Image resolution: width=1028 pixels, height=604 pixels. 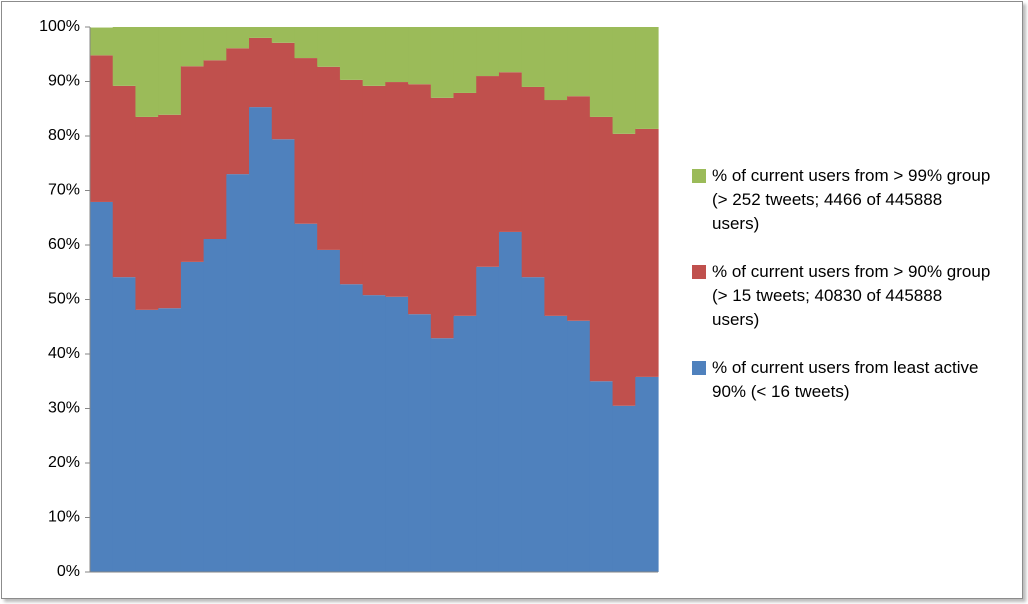 I want to click on y-tick-label: 90%, so click(x=64, y=81).